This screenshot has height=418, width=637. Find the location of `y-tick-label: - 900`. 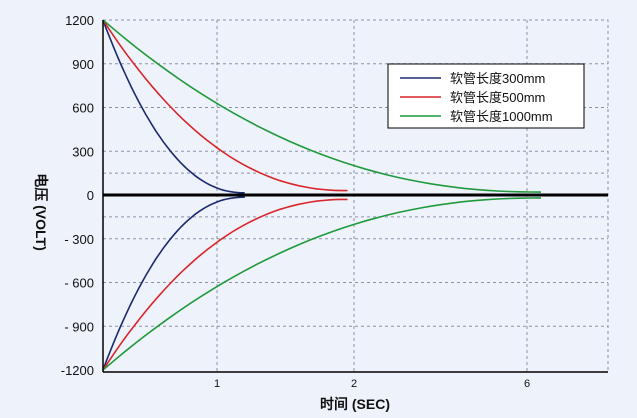

y-tick-label: - 900 is located at coordinates (79, 326).